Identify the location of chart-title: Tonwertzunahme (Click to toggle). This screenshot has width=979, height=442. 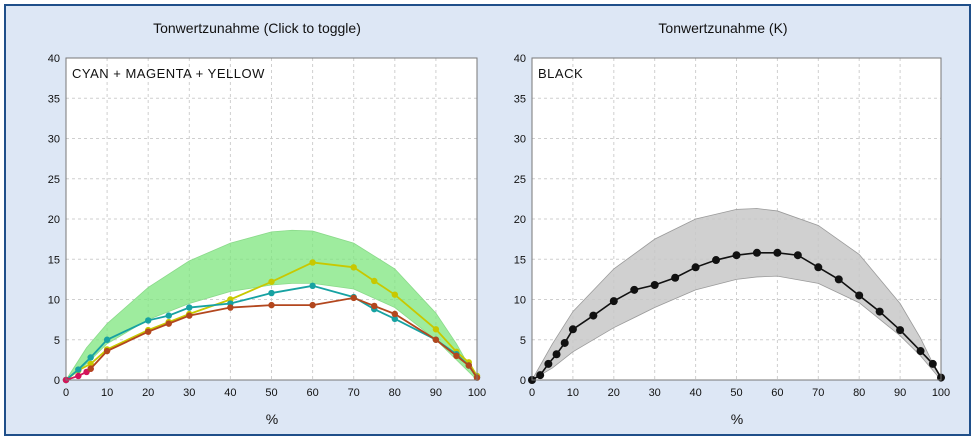
(257, 28).